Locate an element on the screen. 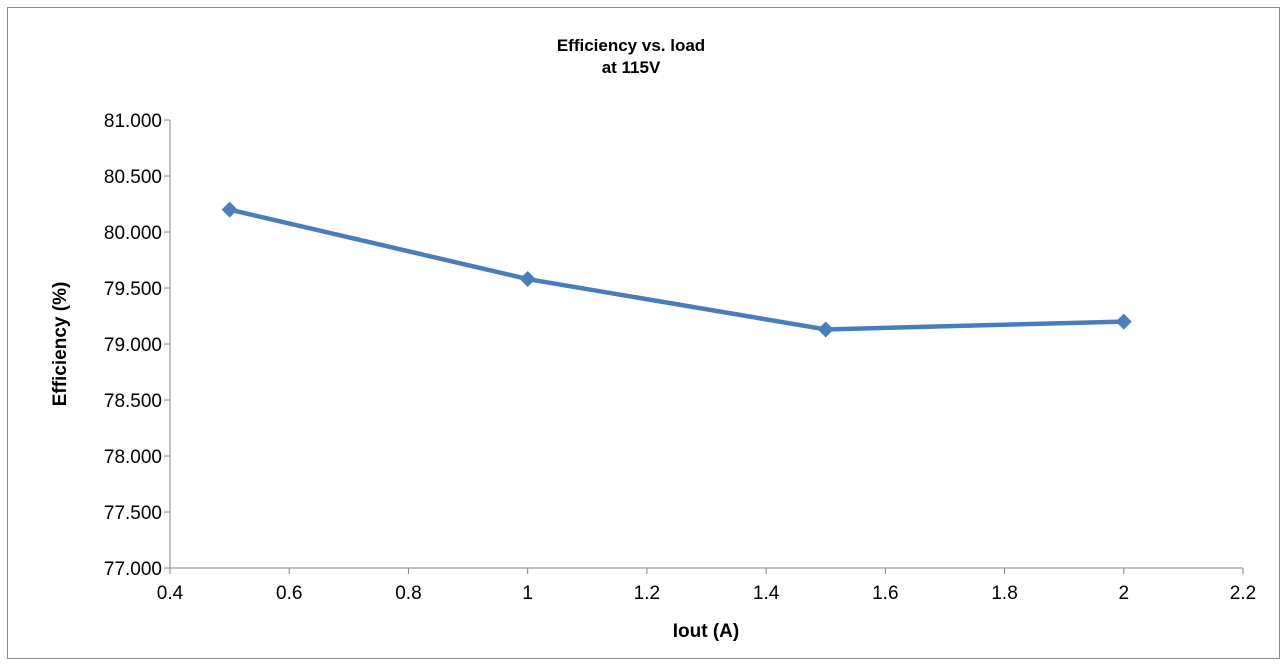  chart-title-line-1: Efficiency vs. load is located at coordinates (631, 45).